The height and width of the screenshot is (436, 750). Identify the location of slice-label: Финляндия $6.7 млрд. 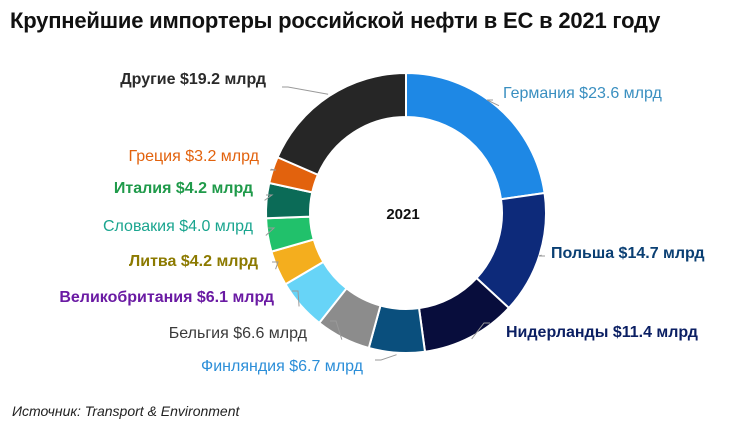
(282, 366).